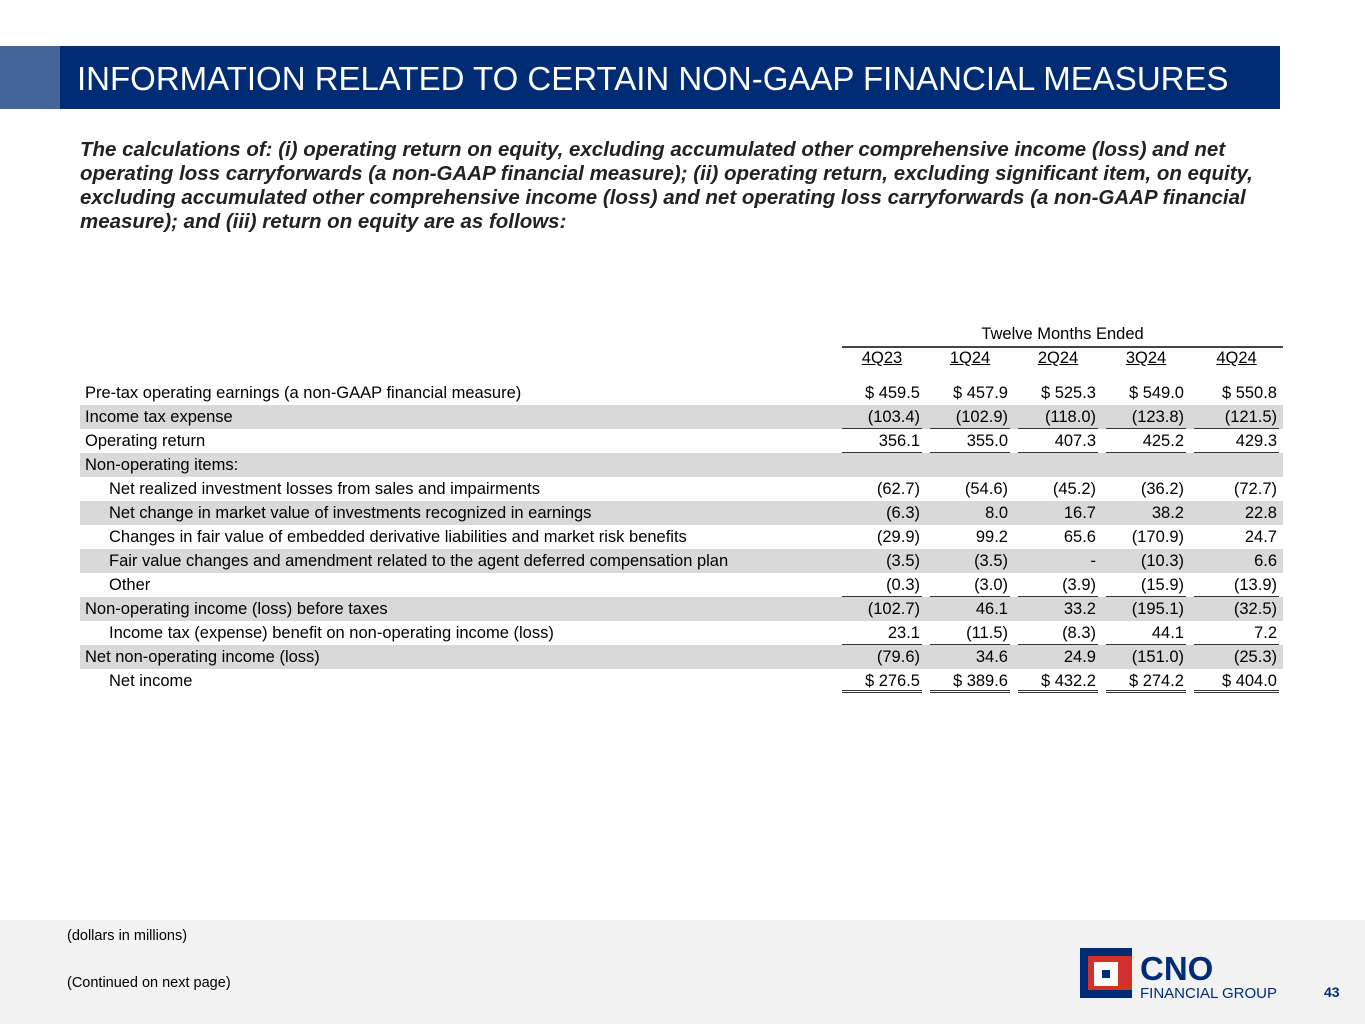  What do you see at coordinates (1062, 336) in the screenshot?
I see `group-header: Twelve Months Ended` at bounding box center [1062, 336].